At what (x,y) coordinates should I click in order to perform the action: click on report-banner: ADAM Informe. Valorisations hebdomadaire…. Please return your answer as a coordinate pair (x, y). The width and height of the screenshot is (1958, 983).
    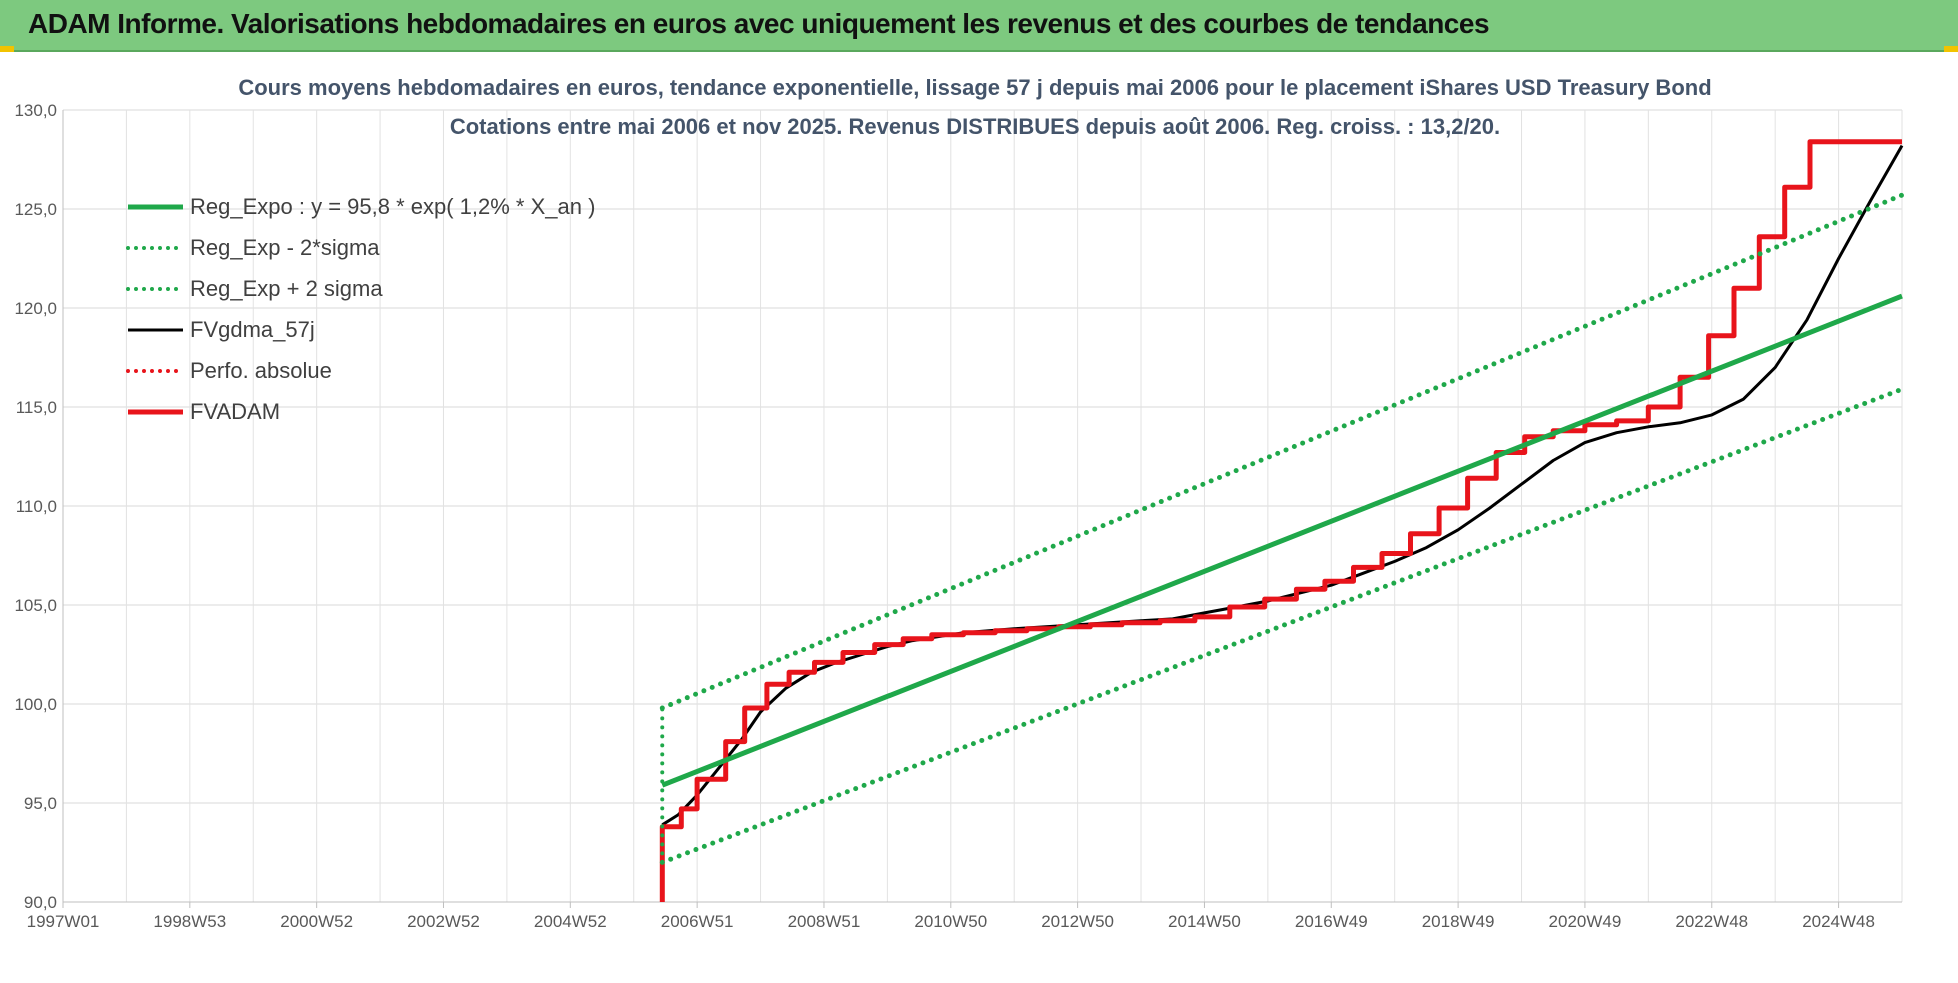
    Looking at the image, I should click on (979, 26).